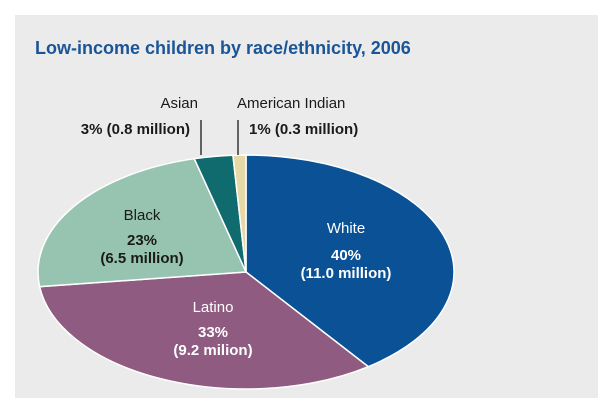  Describe the element at coordinates (213, 307) in the screenshot. I see `slice-label-latino: Latino` at that location.